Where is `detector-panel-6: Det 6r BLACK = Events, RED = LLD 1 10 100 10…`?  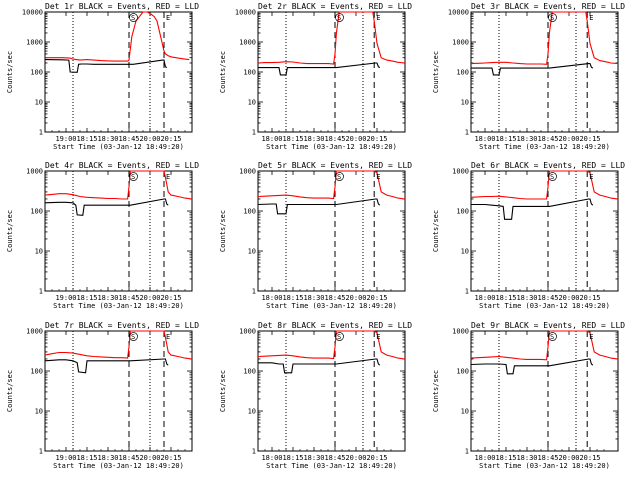
detector-panel-6: Det 6r BLACK = Events, RED = LLD 1 10 100 10… is located at coordinates (528, 235).